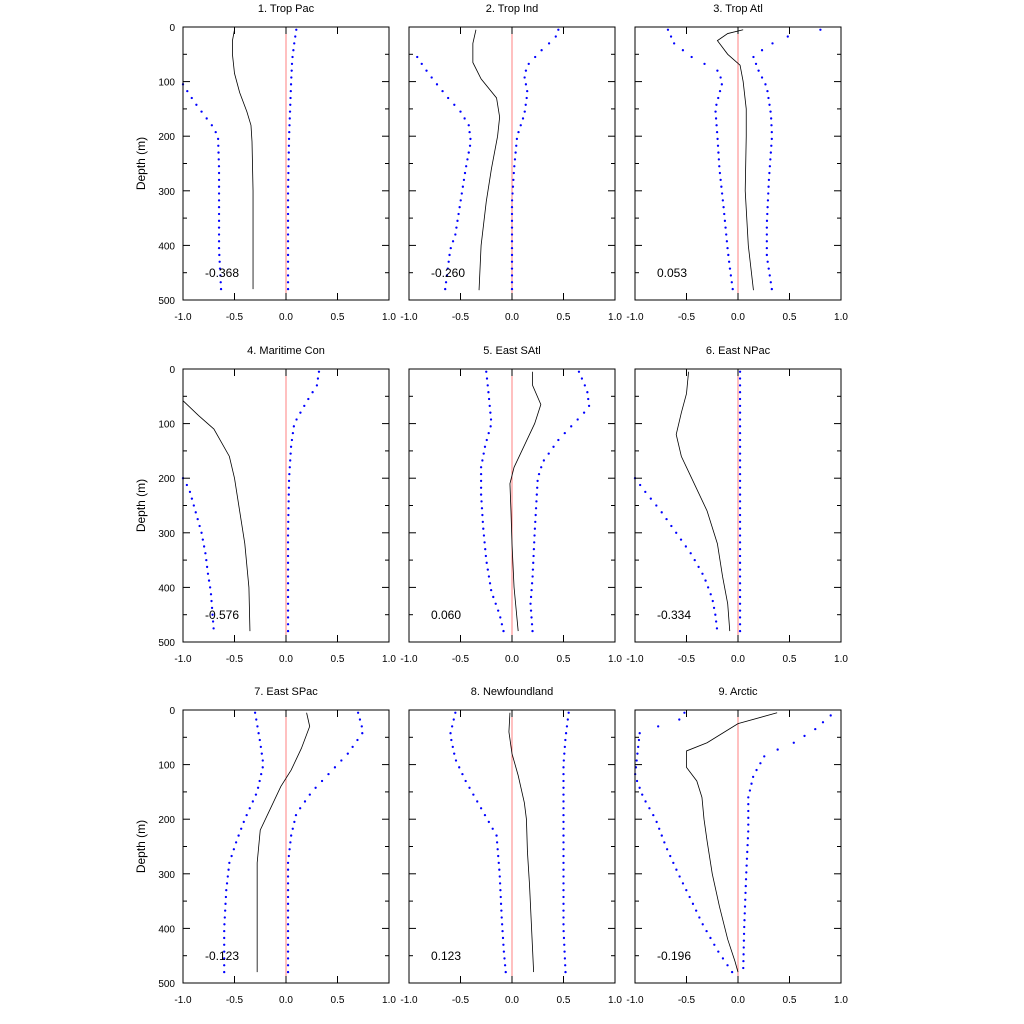 This screenshot has height=1024, width=1024. I want to click on x-tick-label: 0.0, so click(738, 659).